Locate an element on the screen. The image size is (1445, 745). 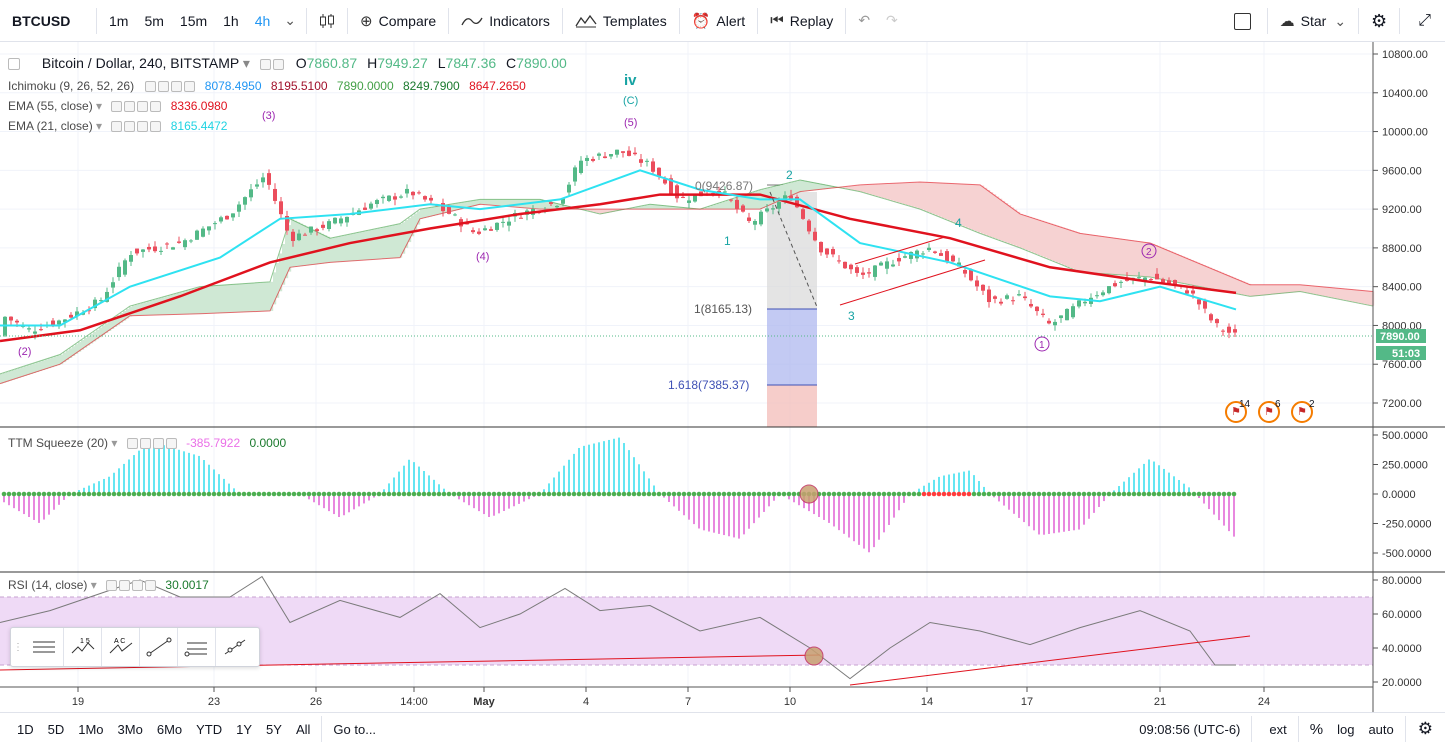
range-1y: 1Y is located at coordinates (244, 729).